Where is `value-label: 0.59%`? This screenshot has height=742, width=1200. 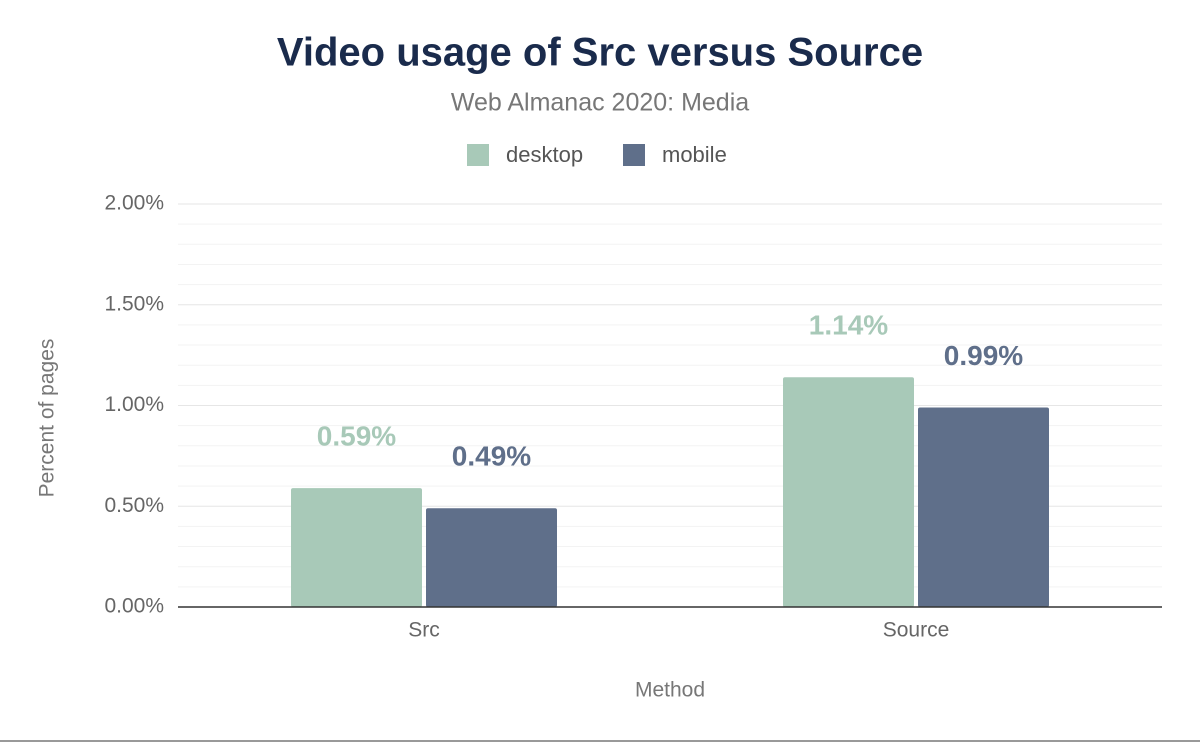
value-label: 0.59% is located at coordinates (356, 436).